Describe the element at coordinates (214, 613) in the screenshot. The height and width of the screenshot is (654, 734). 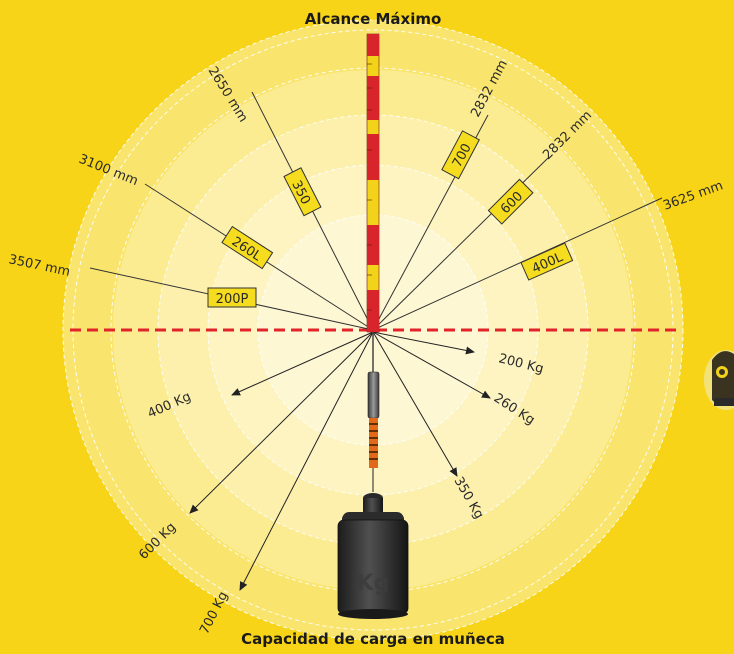
I see `payload-label-700: 700 Kg` at that location.